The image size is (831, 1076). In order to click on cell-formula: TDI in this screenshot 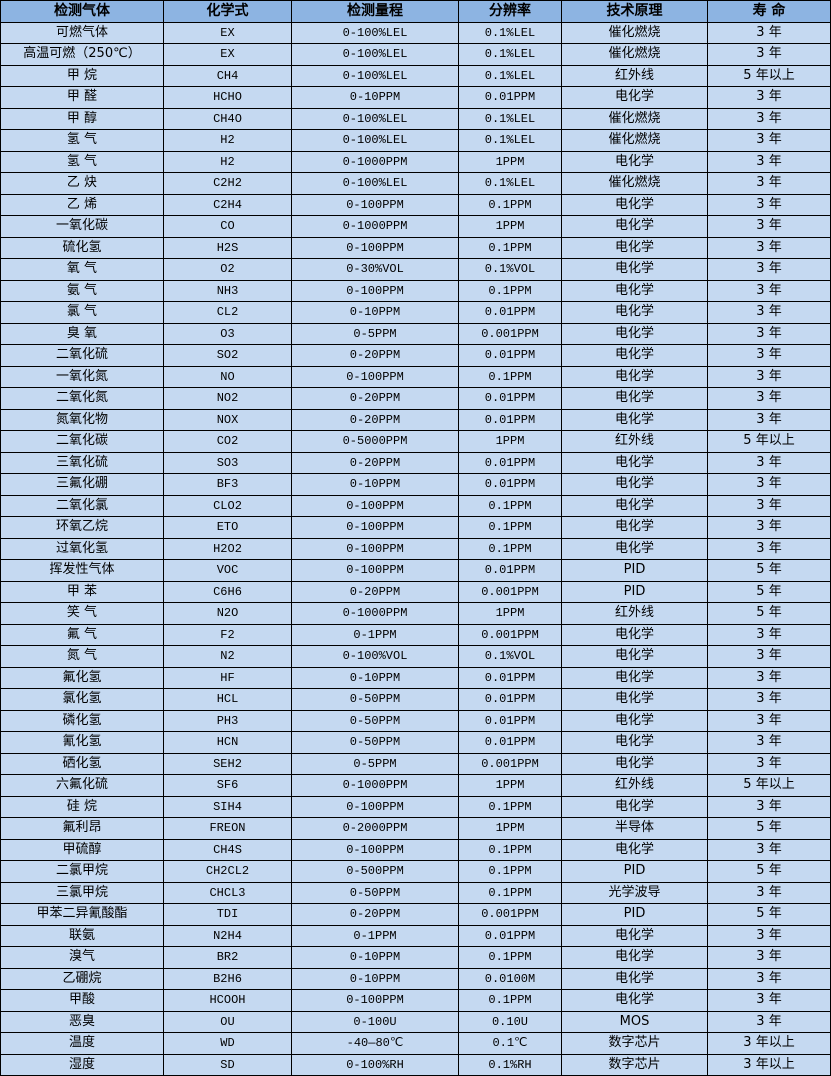, I will do `click(227, 914)`.